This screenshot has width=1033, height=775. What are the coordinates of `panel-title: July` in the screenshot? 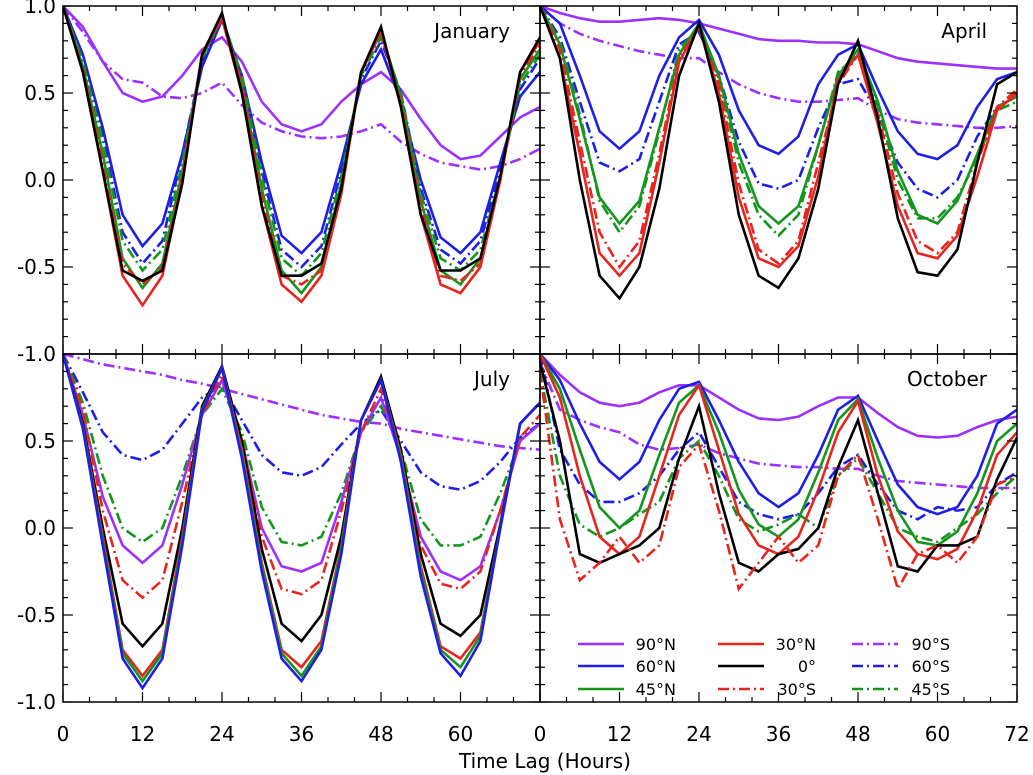 It's located at (491, 379).